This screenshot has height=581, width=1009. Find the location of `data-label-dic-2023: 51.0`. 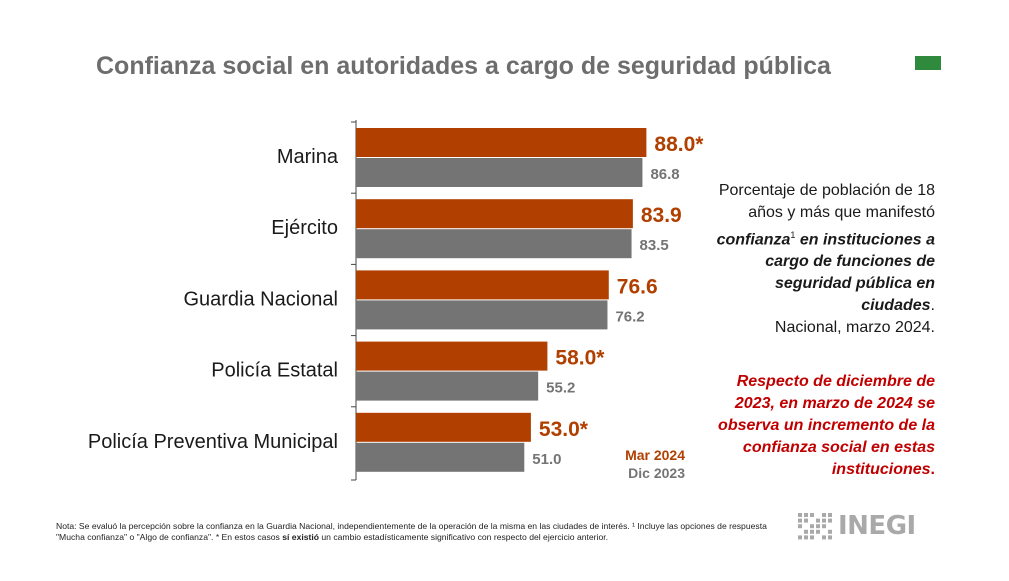

data-label-dic-2023: 51.0 is located at coordinates (546, 459).